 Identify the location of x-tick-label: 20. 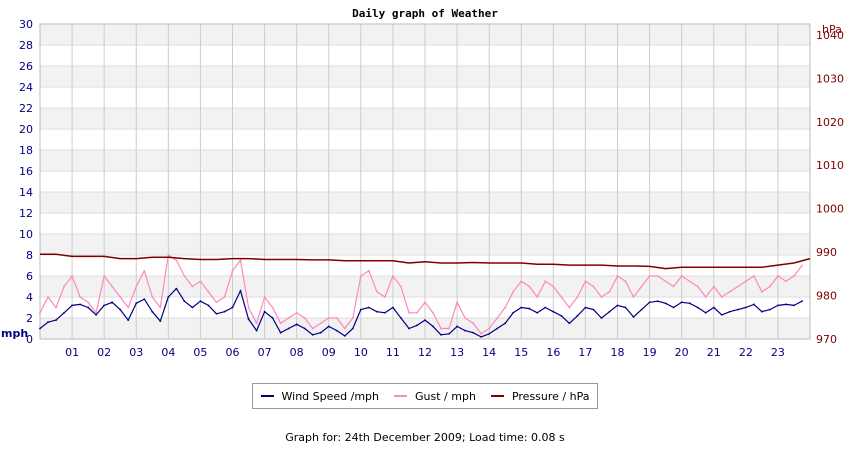
(682, 352).